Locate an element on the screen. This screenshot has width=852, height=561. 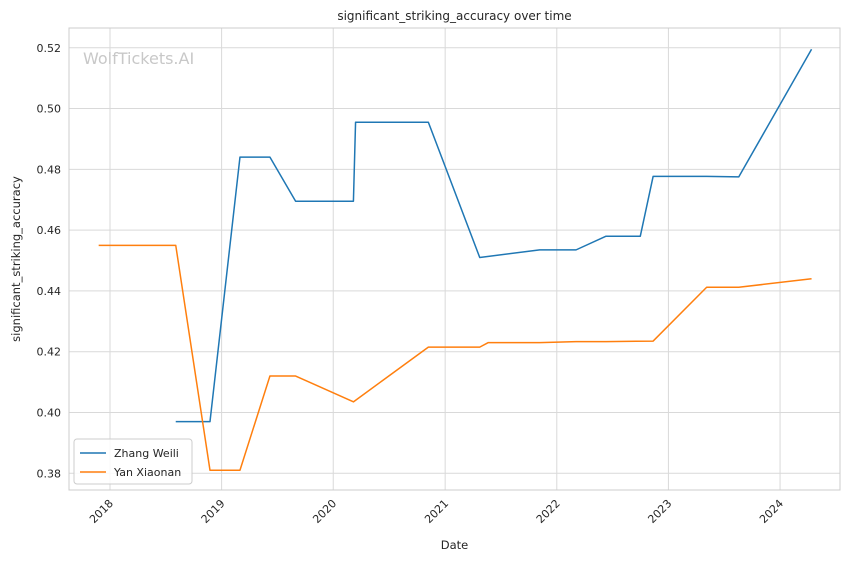
y-tick-label: 0.48 is located at coordinates (49, 169).